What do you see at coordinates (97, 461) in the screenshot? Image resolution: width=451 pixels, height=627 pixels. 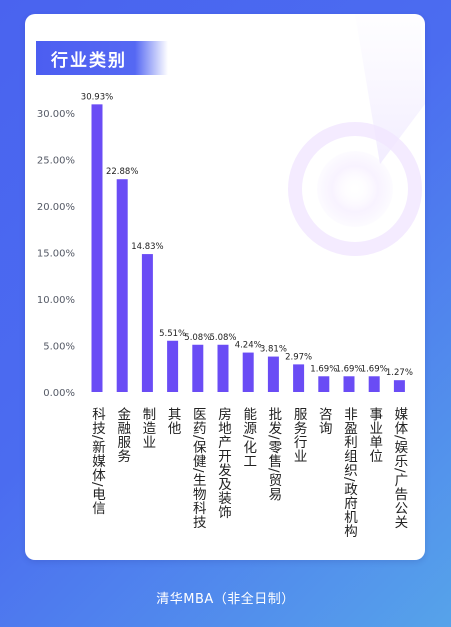 I see `category-label: 科技/新媒体/电信` at bounding box center [97, 461].